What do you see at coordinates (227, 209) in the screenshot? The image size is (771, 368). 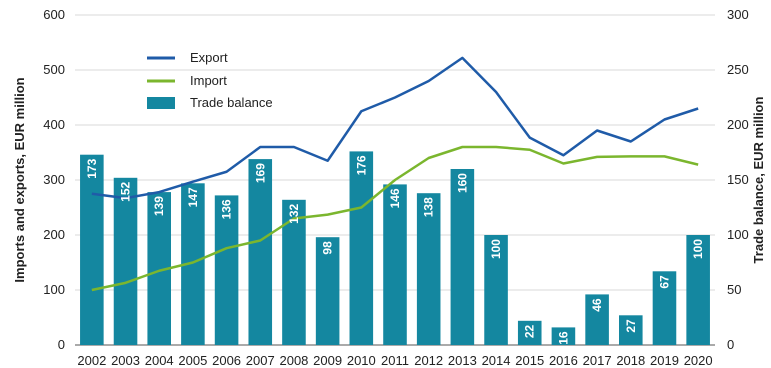 I see `bar-data-label: 136` at bounding box center [227, 209].